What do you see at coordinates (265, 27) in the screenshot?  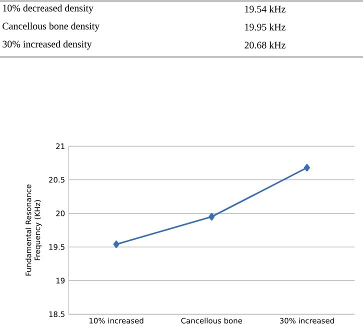 I see `text: 19.95 kHz` at bounding box center [265, 27].